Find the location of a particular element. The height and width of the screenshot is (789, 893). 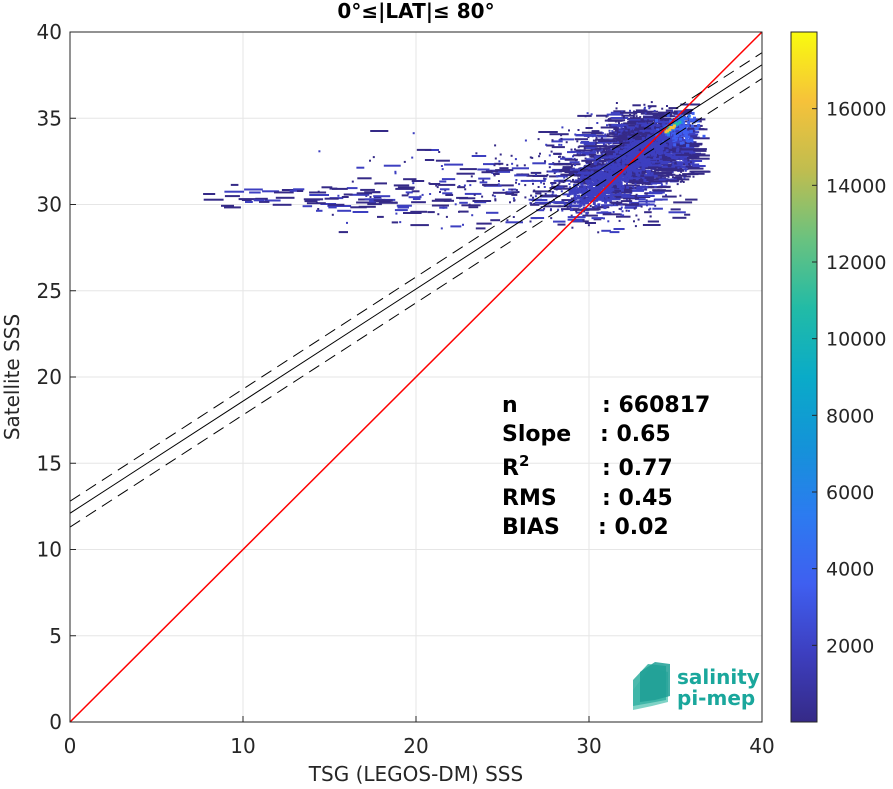

salinity-pi-mep-logo: salinity pi-mep is located at coordinates (696, 686).